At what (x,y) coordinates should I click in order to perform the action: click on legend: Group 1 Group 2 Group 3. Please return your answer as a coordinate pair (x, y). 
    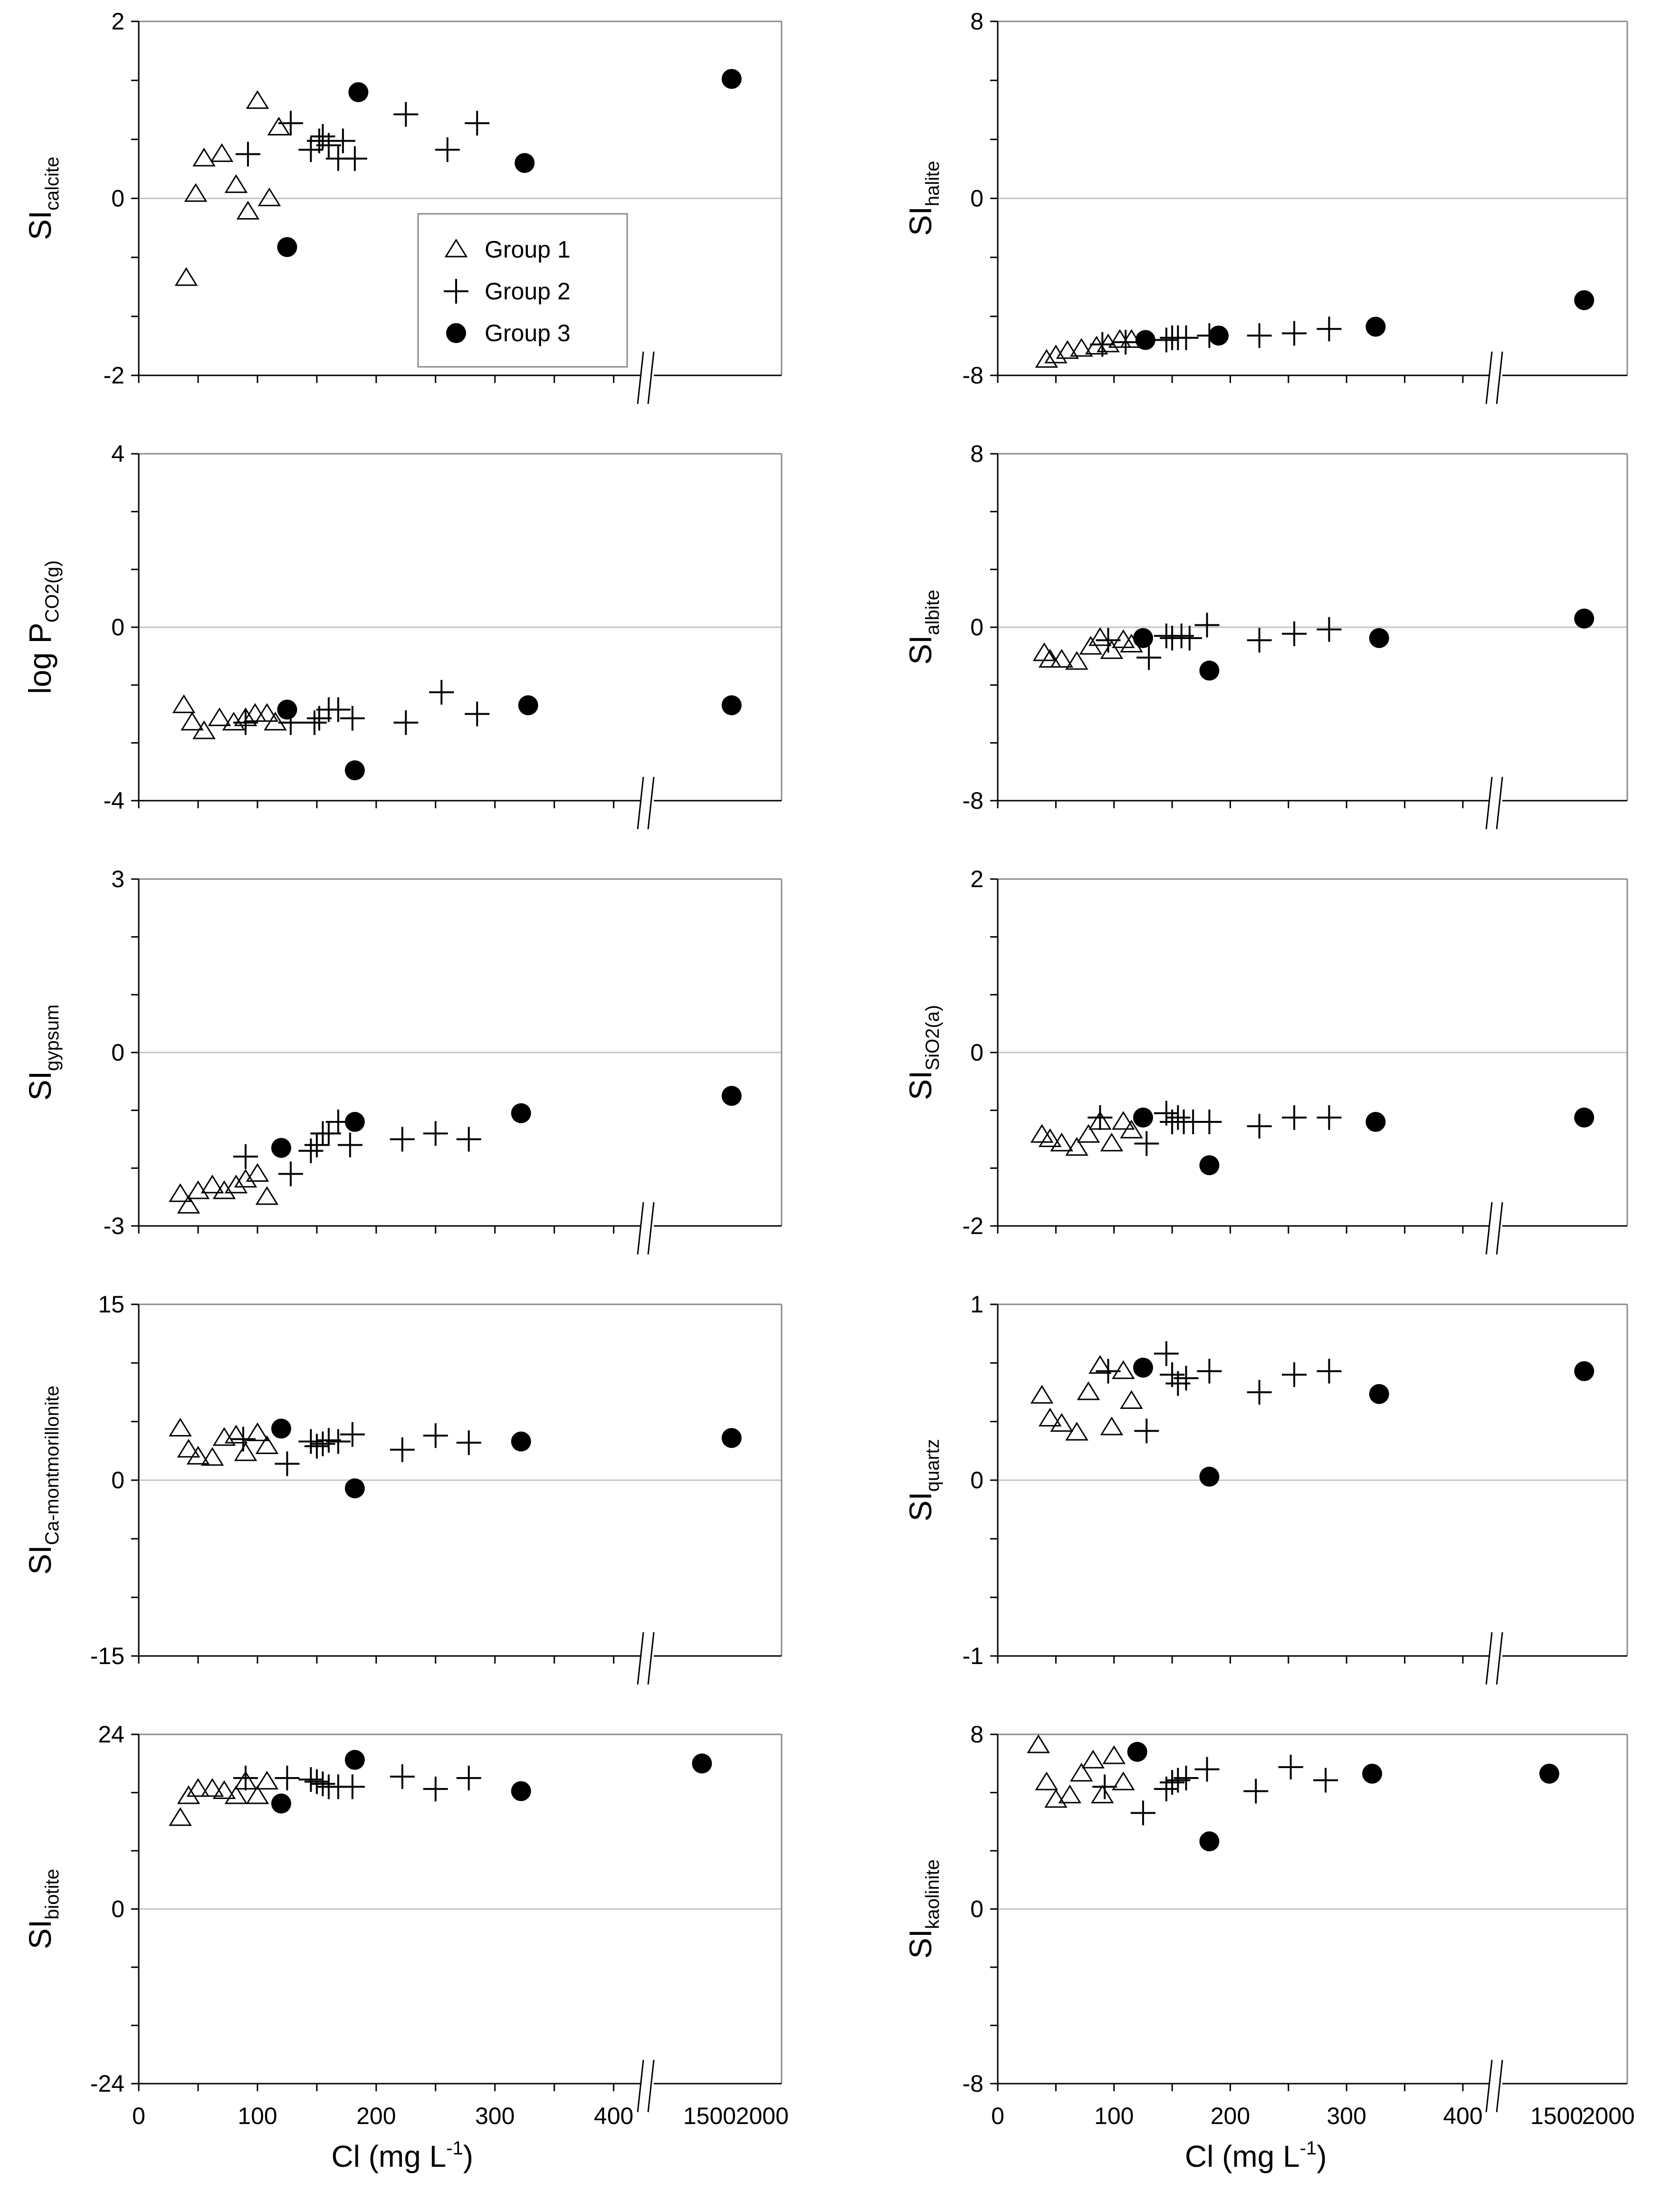
    Looking at the image, I should click on (522, 290).